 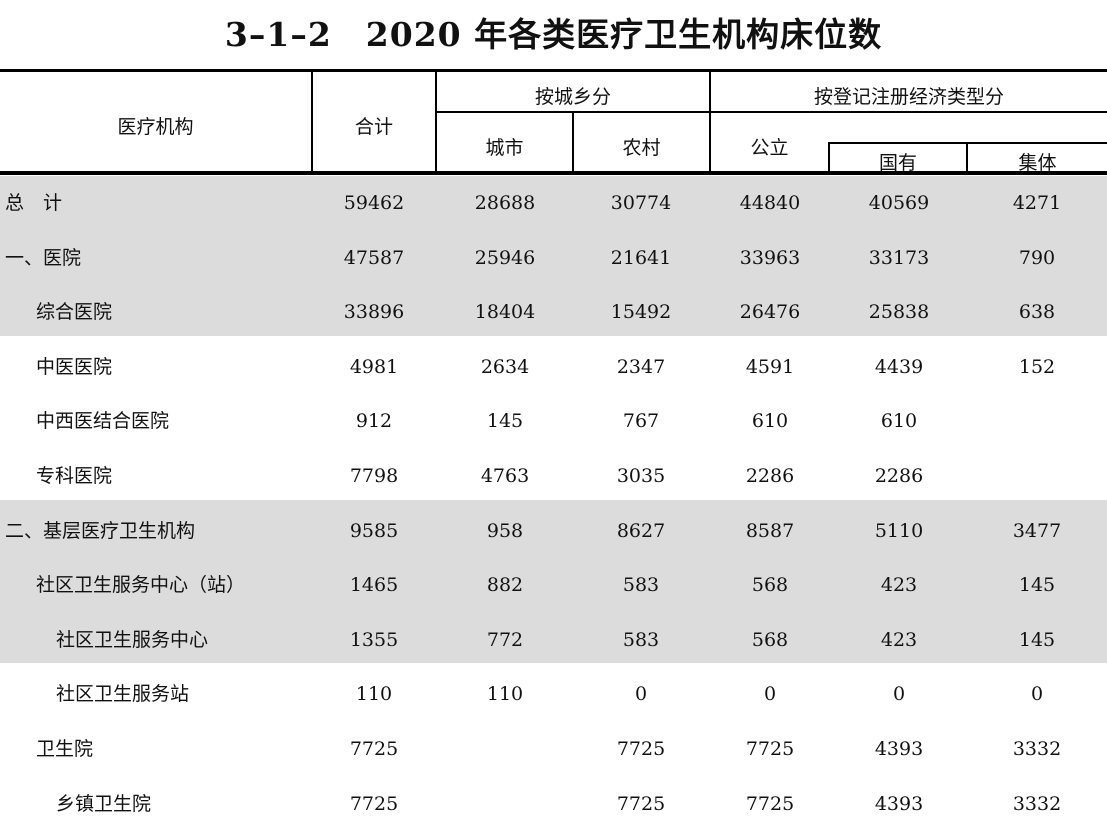 I want to click on city-cell: 882, so click(x=505, y=585).